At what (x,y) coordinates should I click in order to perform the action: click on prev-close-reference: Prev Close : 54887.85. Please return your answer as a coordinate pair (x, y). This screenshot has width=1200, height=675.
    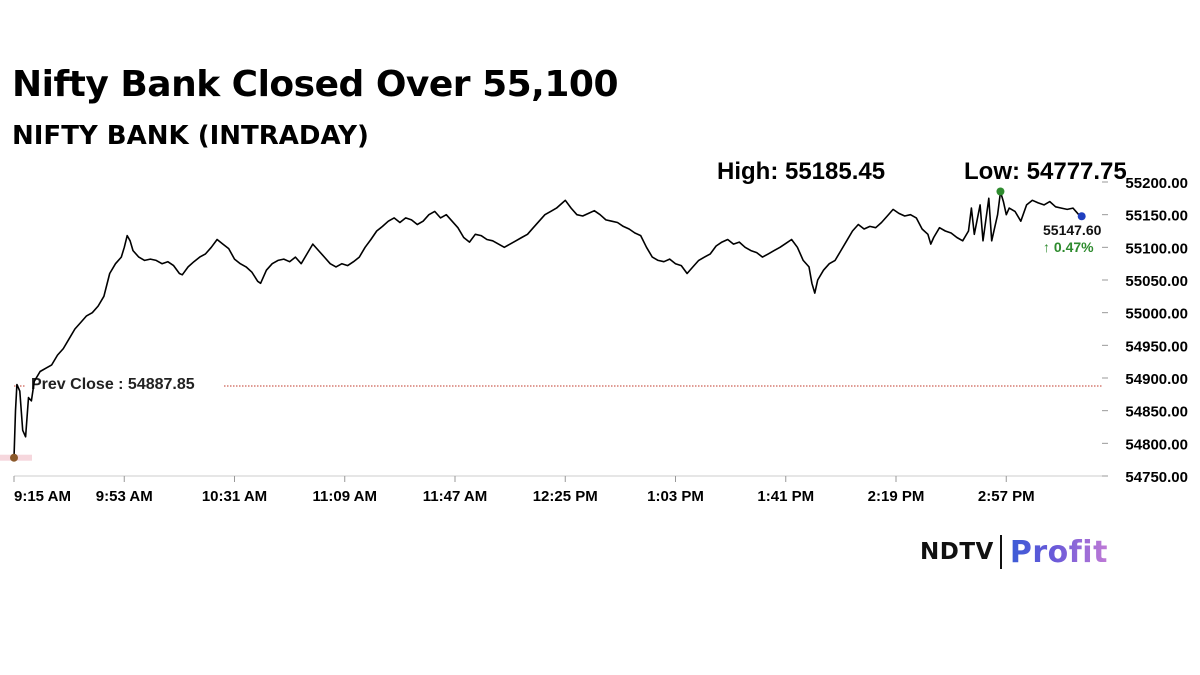
    Looking at the image, I should click on (558, 383).